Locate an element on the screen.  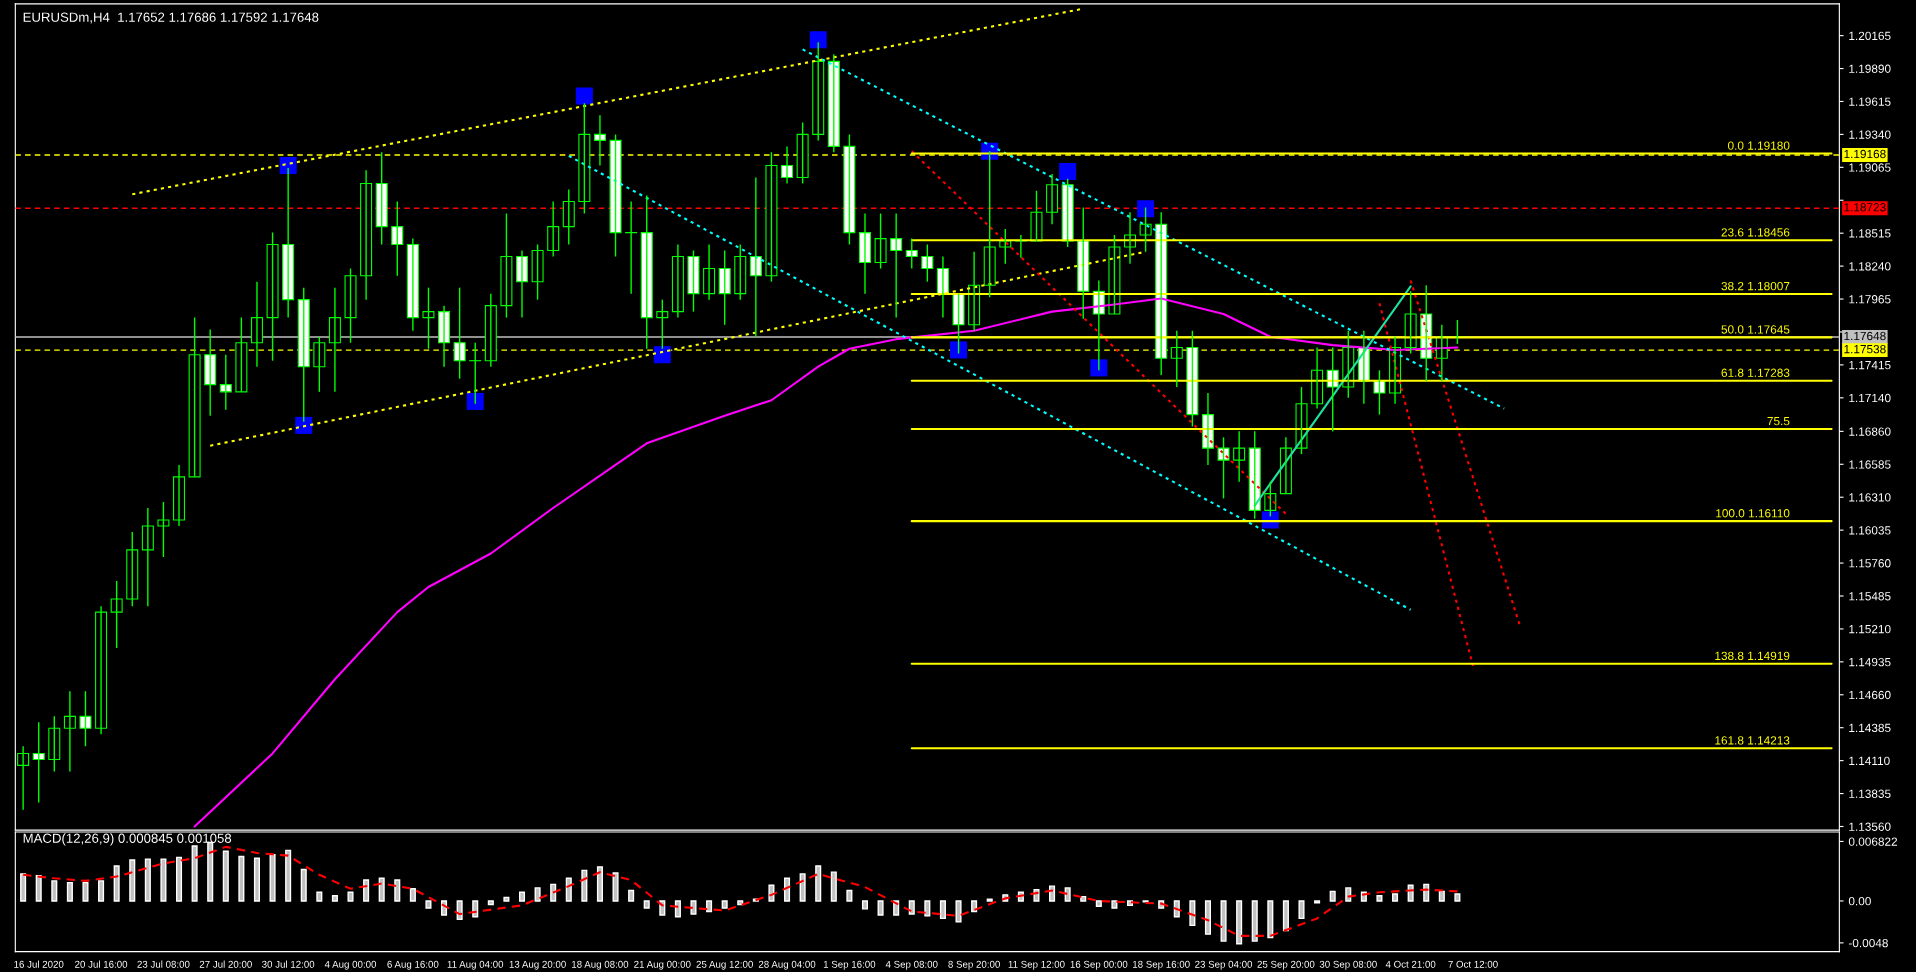
series-label: 138.8 1.14919 is located at coordinates (1752, 656).